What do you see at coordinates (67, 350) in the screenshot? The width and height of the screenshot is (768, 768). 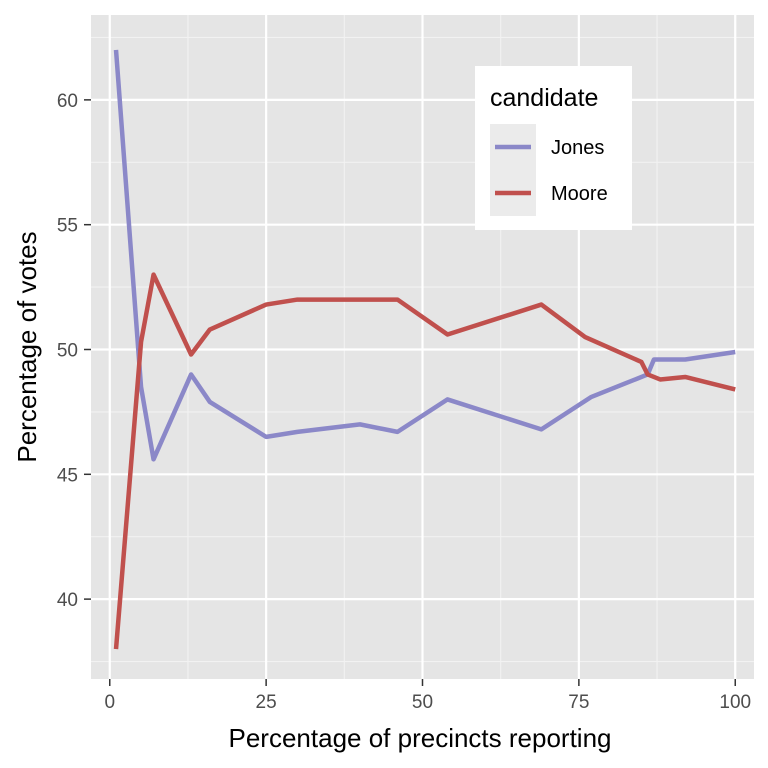 I see `y-tick-label: 50` at bounding box center [67, 350].